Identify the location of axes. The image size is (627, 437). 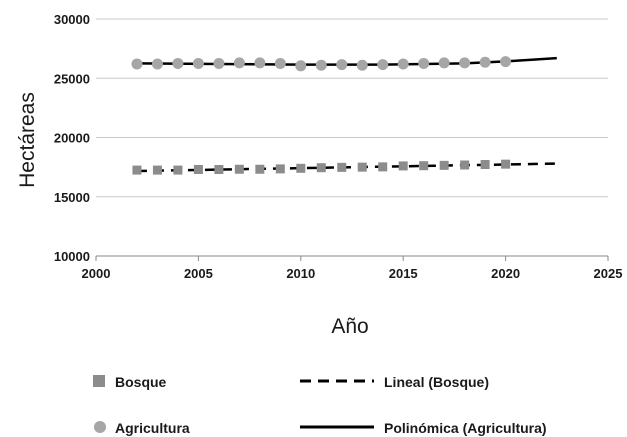
(352, 258).